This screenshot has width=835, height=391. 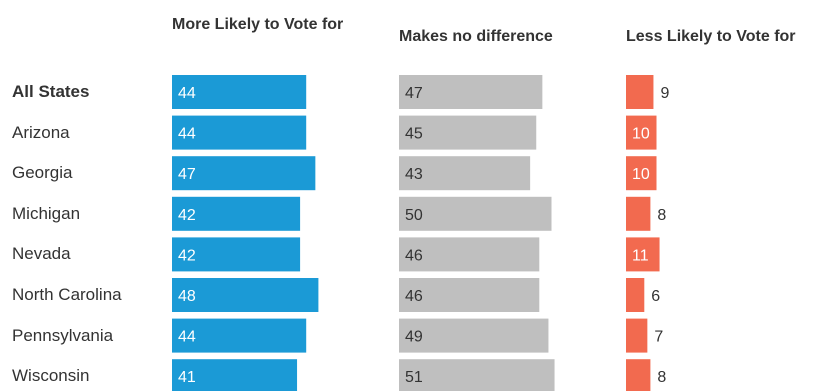 What do you see at coordinates (51, 376) in the screenshot?
I see `row-label: Wisconsin` at bounding box center [51, 376].